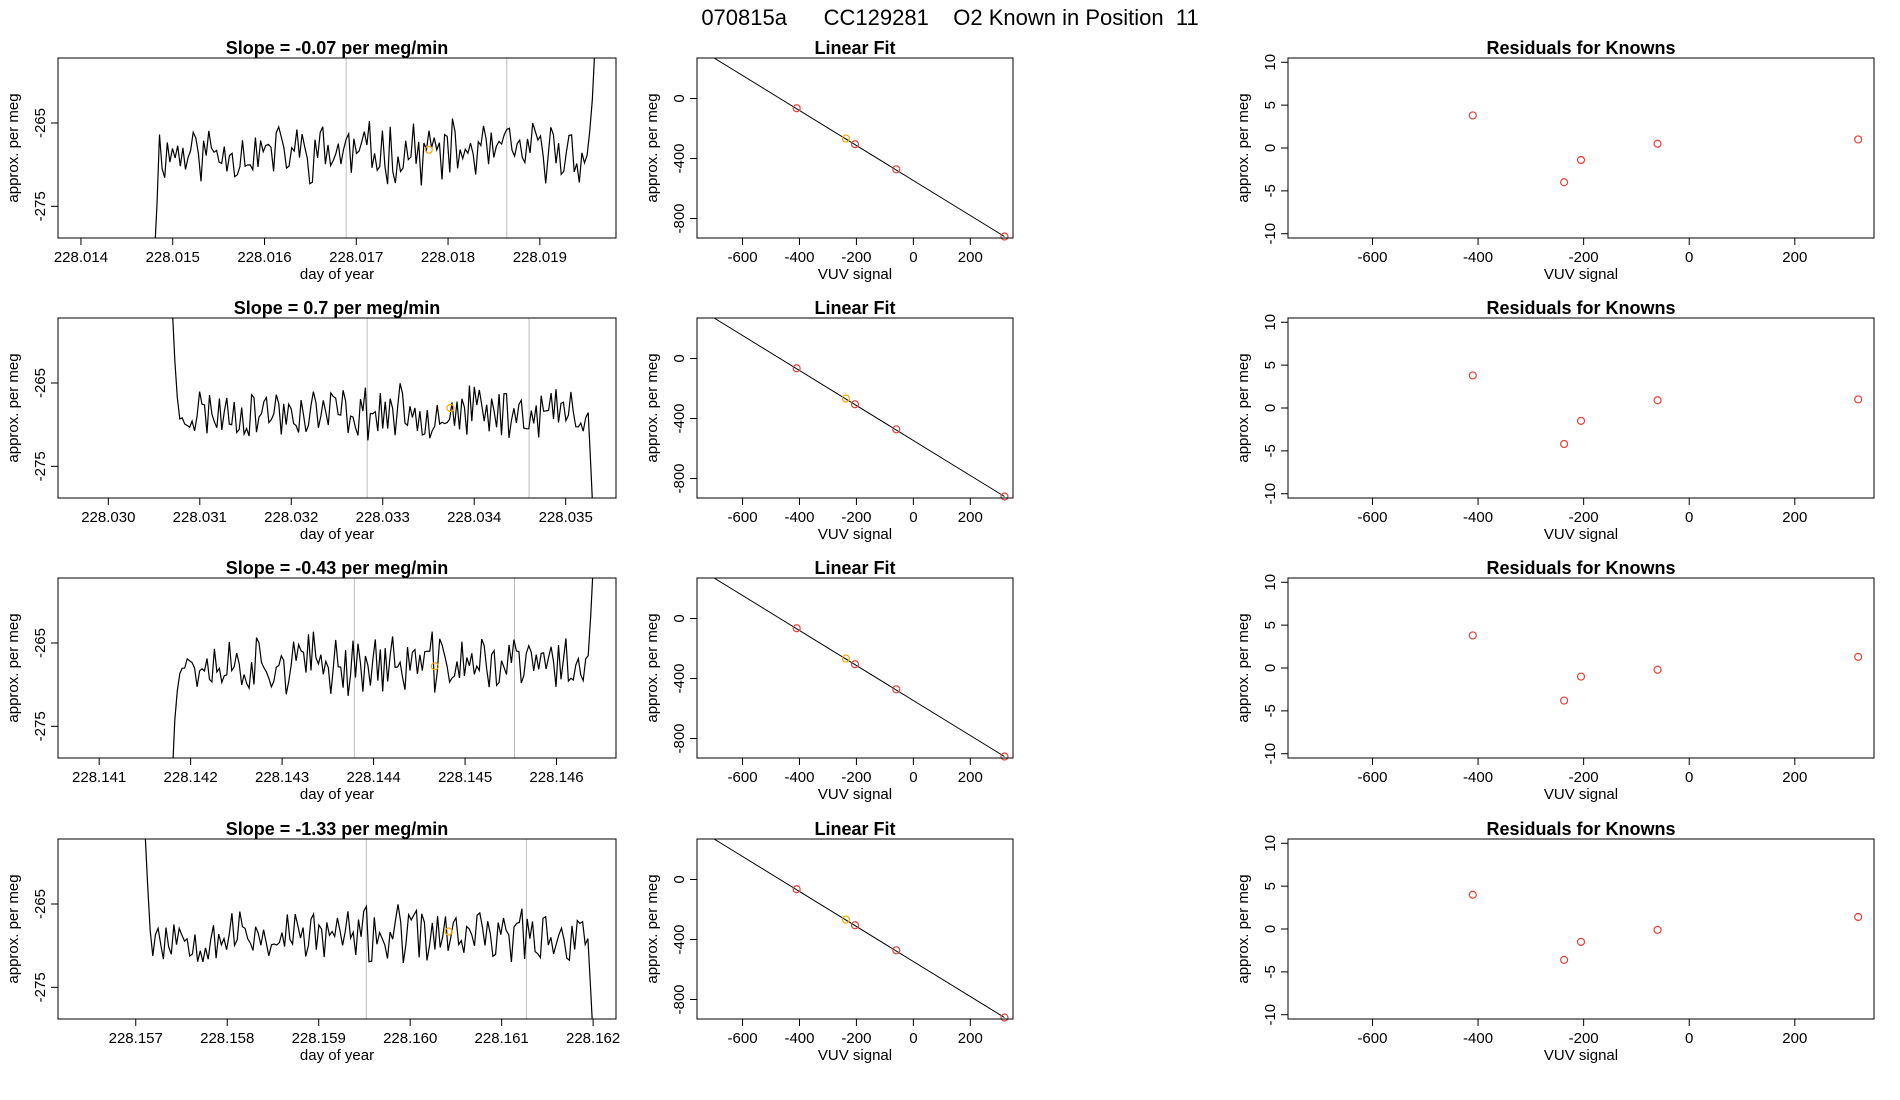 Image resolution: width=1900 pixels, height=1100 pixels. What do you see at coordinates (465, 777) in the screenshot?
I see `timeseries-x-tick-label: 228.145` at bounding box center [465, 777].